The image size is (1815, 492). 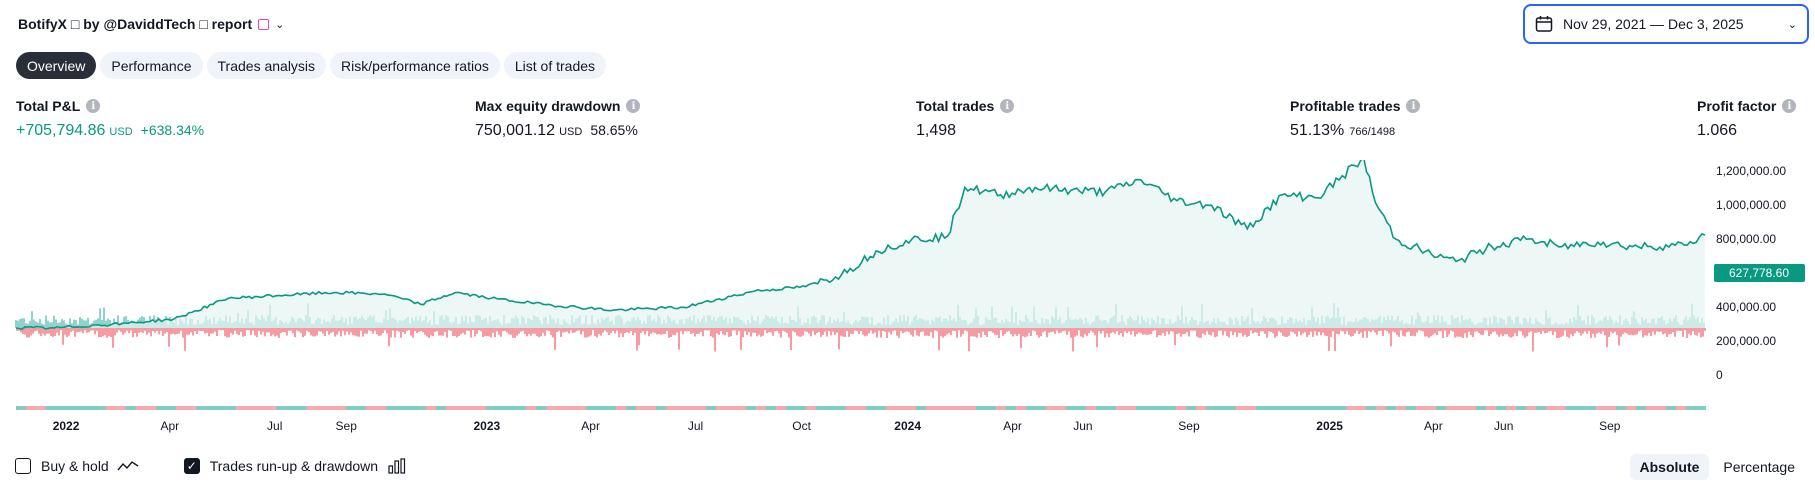 I want to click on date-range-selector: Nov 29, 2021 — Dec 3, 2025 ⌄, so click(x=1666, y=24).